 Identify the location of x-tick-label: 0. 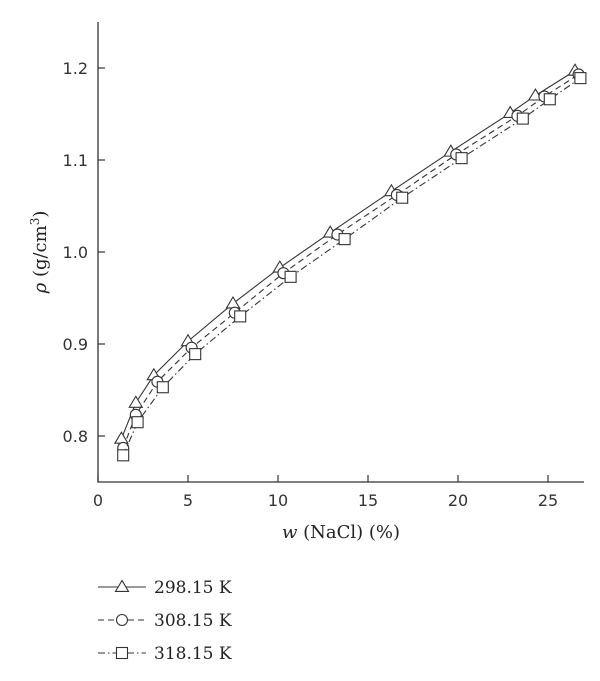
(98, 500).